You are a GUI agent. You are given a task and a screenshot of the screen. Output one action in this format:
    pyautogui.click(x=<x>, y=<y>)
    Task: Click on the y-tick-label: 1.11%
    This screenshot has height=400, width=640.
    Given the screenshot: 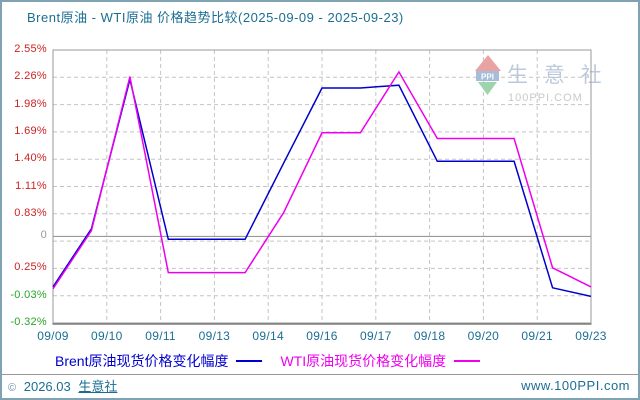 What is the action you would take?
    pyautogui.click(x=31, y=185)
    